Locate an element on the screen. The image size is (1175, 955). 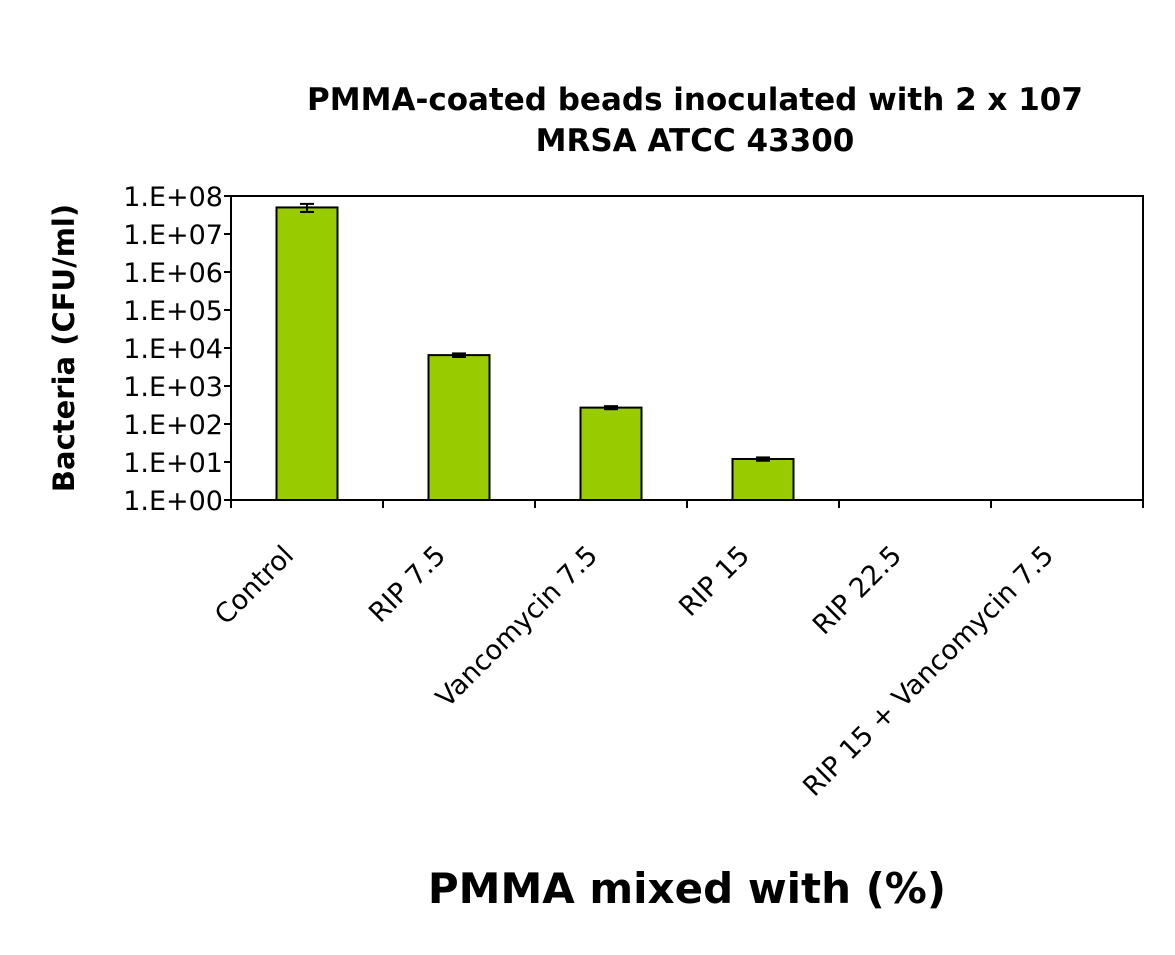
bars is located at coordinates (535, 354).